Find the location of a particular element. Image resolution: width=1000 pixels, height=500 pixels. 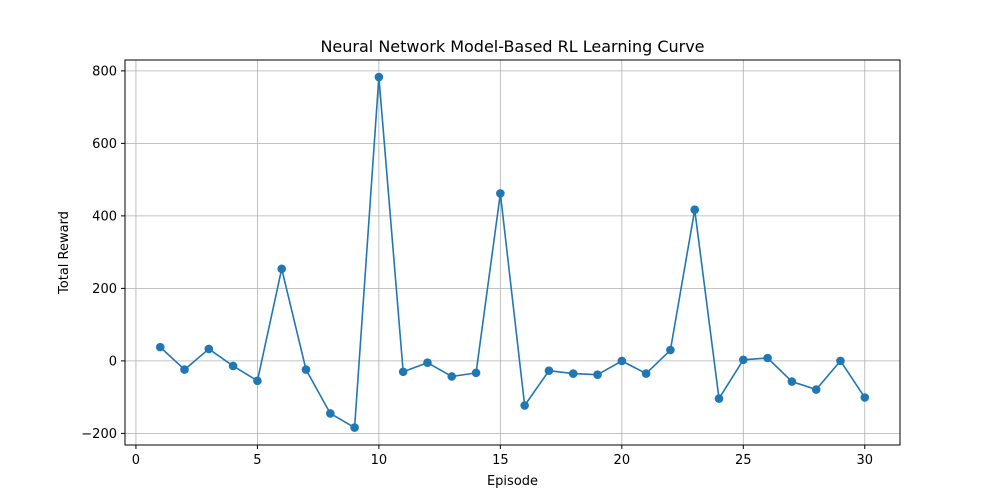

y-tick-label: 800 is located at coordinates (104, 71).